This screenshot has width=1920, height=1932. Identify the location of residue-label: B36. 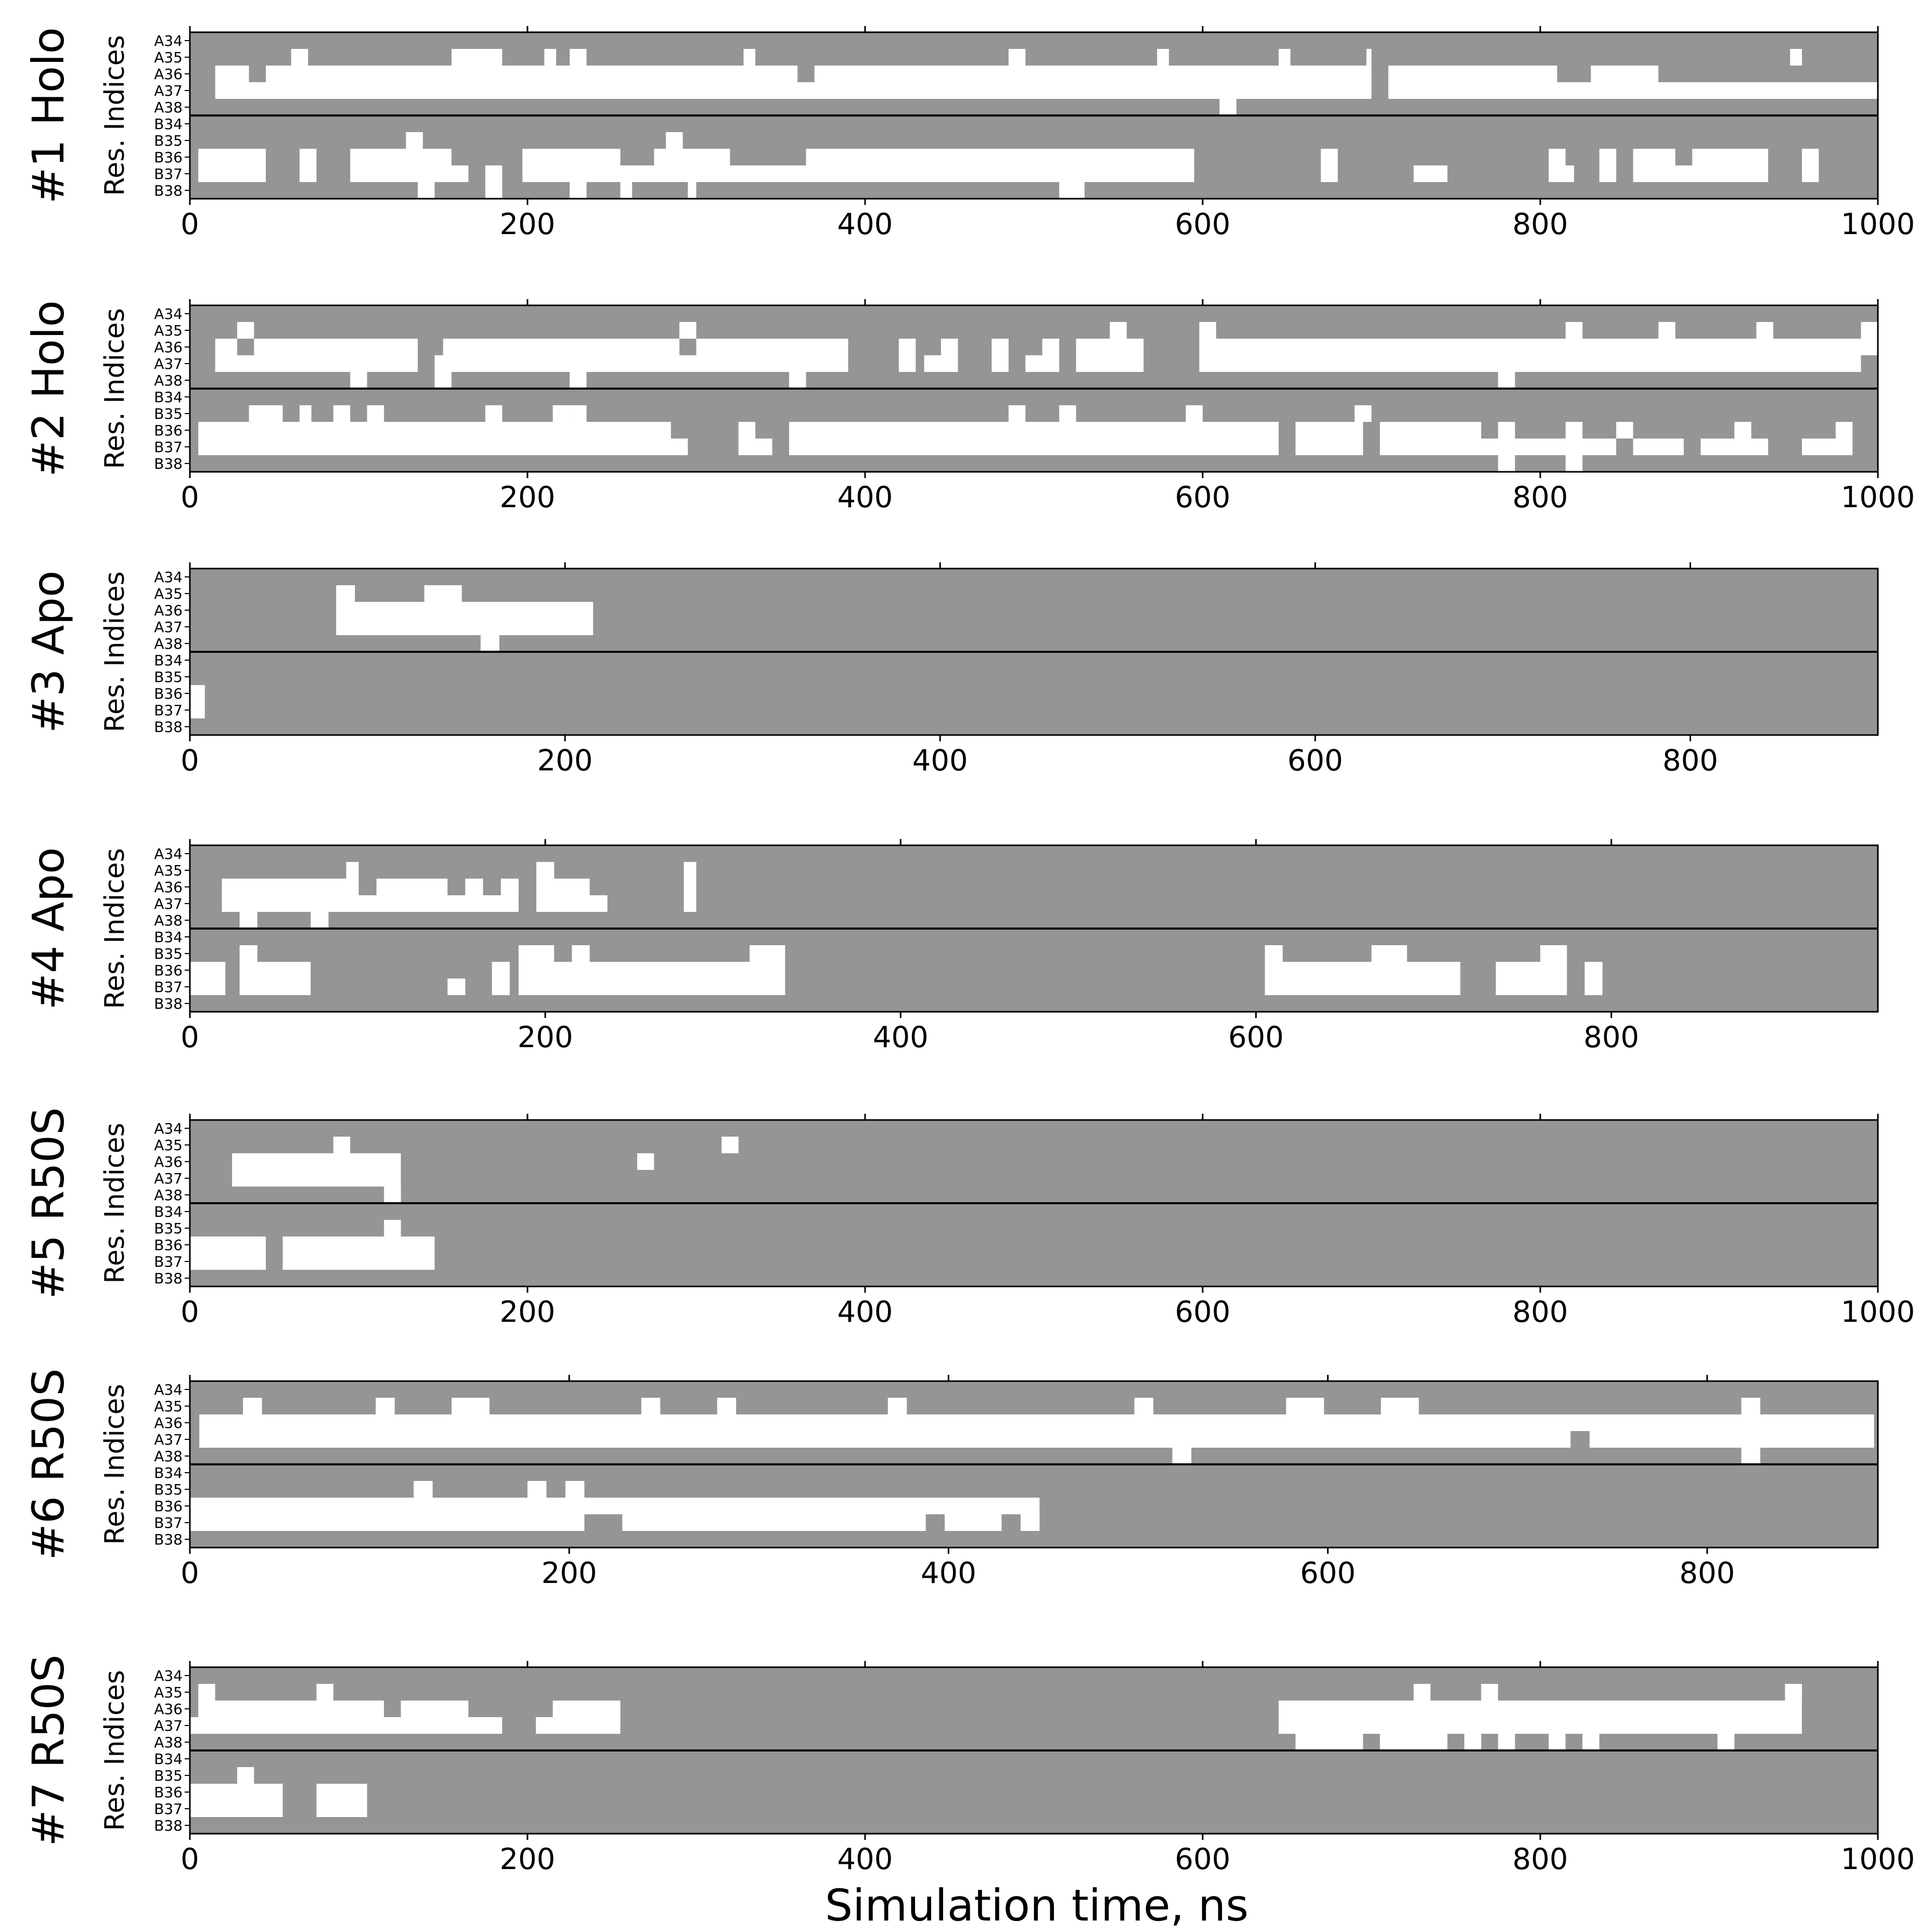
(168, 157).